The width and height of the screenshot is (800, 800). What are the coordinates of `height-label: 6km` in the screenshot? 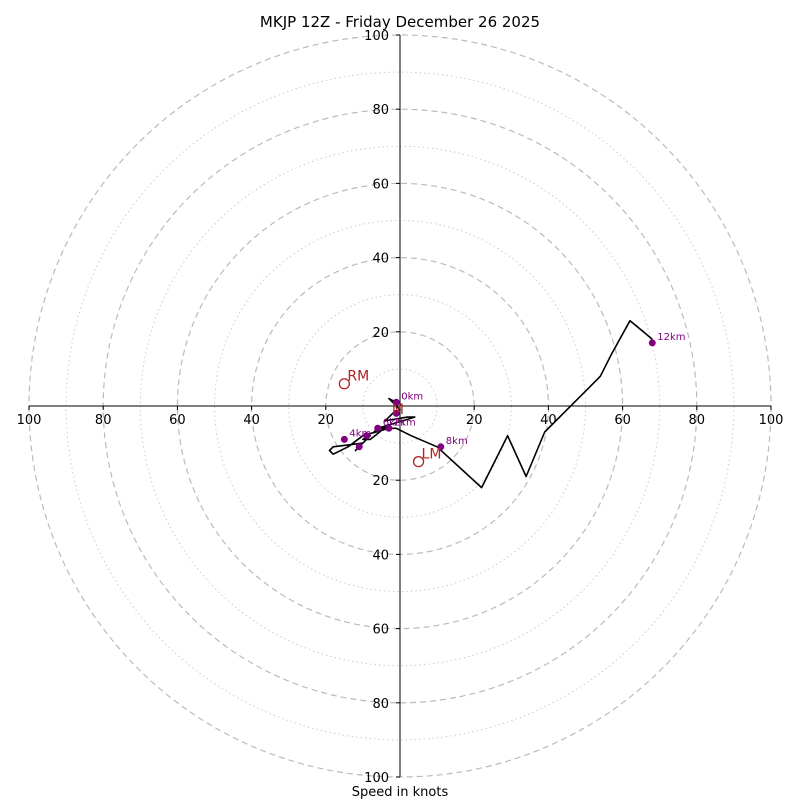 It's located at (394, 422).